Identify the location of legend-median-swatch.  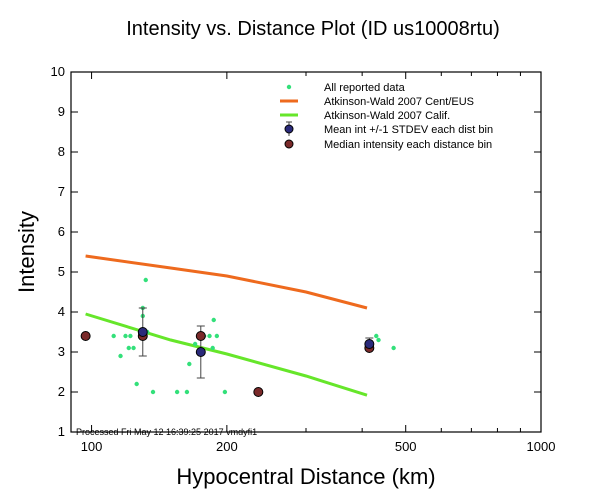
(289, 144).